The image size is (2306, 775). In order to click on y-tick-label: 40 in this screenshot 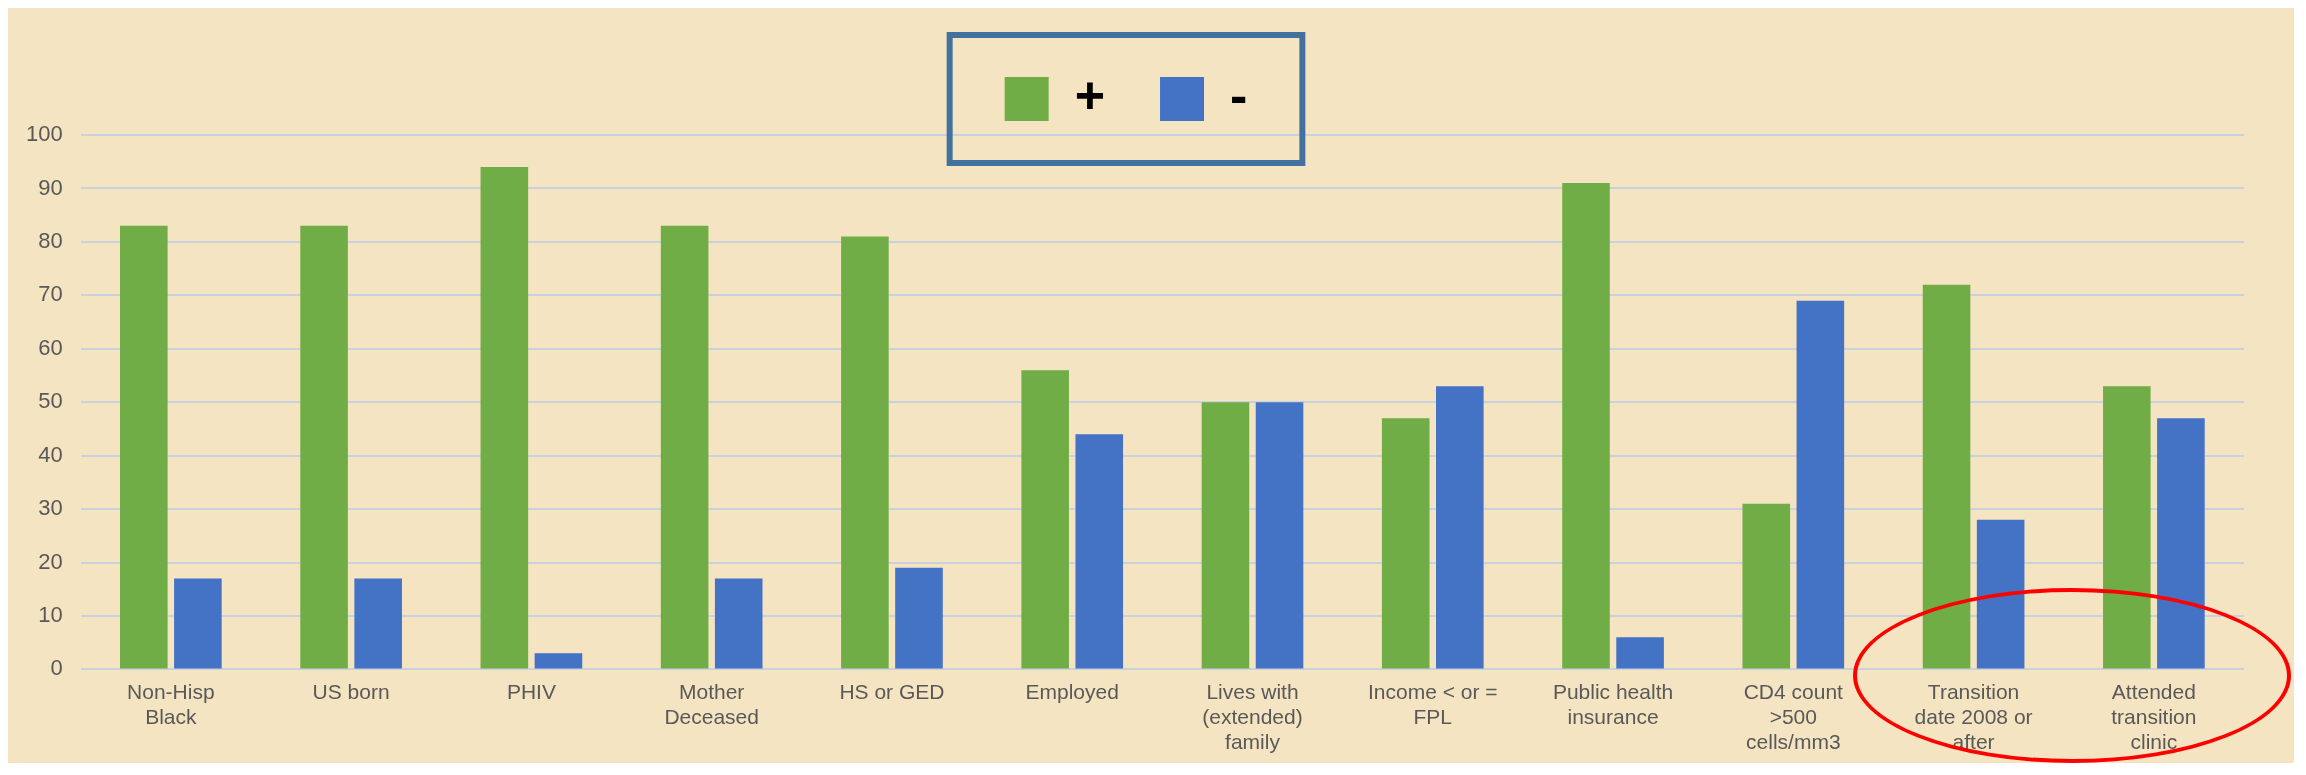, I will do `click(50, 454)`.